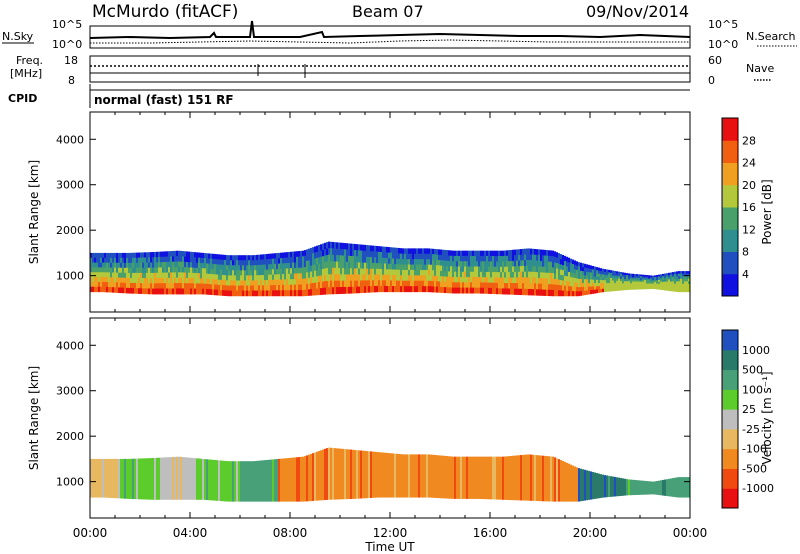  I want to click on power-colorbar-swatch, so click(730, 174).